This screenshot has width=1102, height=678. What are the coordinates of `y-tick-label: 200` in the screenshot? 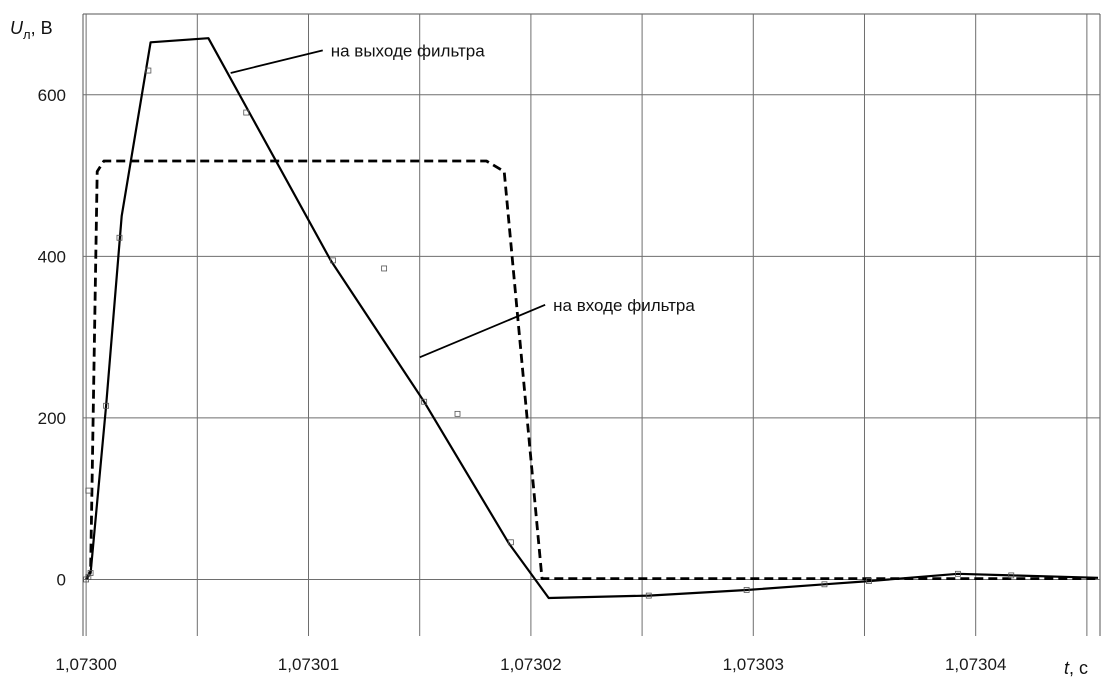 It's located at (52, 418).